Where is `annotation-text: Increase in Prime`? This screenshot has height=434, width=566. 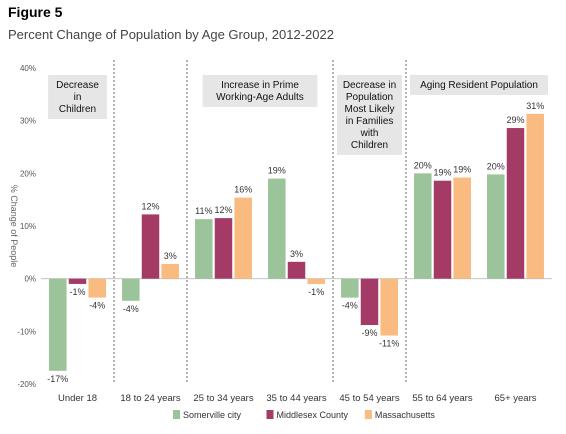 annotation-text: Increase in Prime is located at coordinates (260, 85).